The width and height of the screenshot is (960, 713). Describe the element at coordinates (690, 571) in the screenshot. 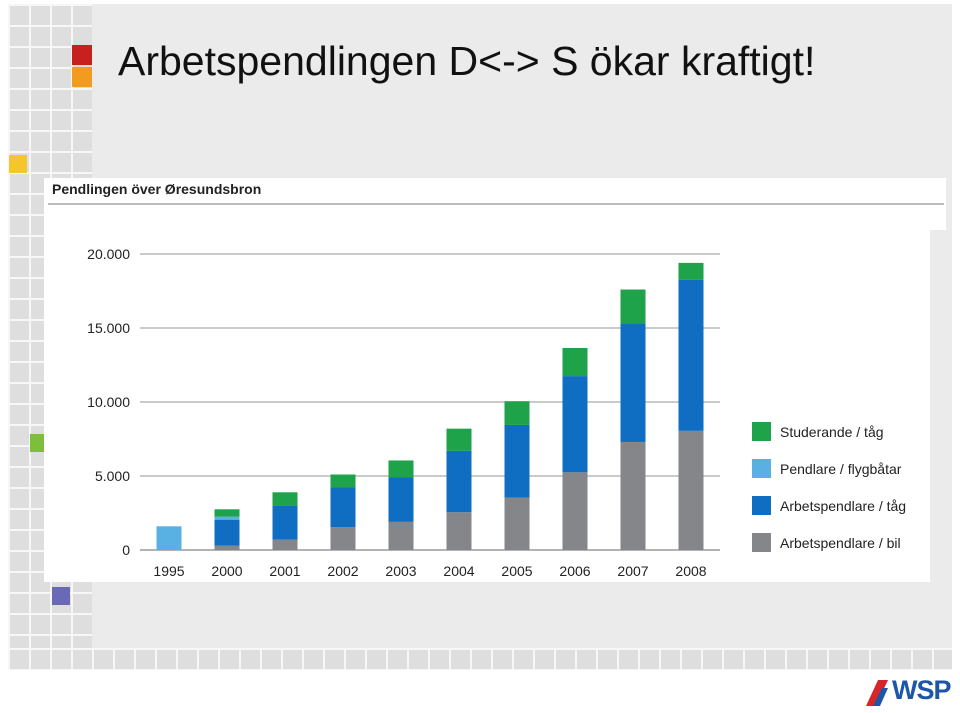

I see `x-tick-label: 2008` at that location.